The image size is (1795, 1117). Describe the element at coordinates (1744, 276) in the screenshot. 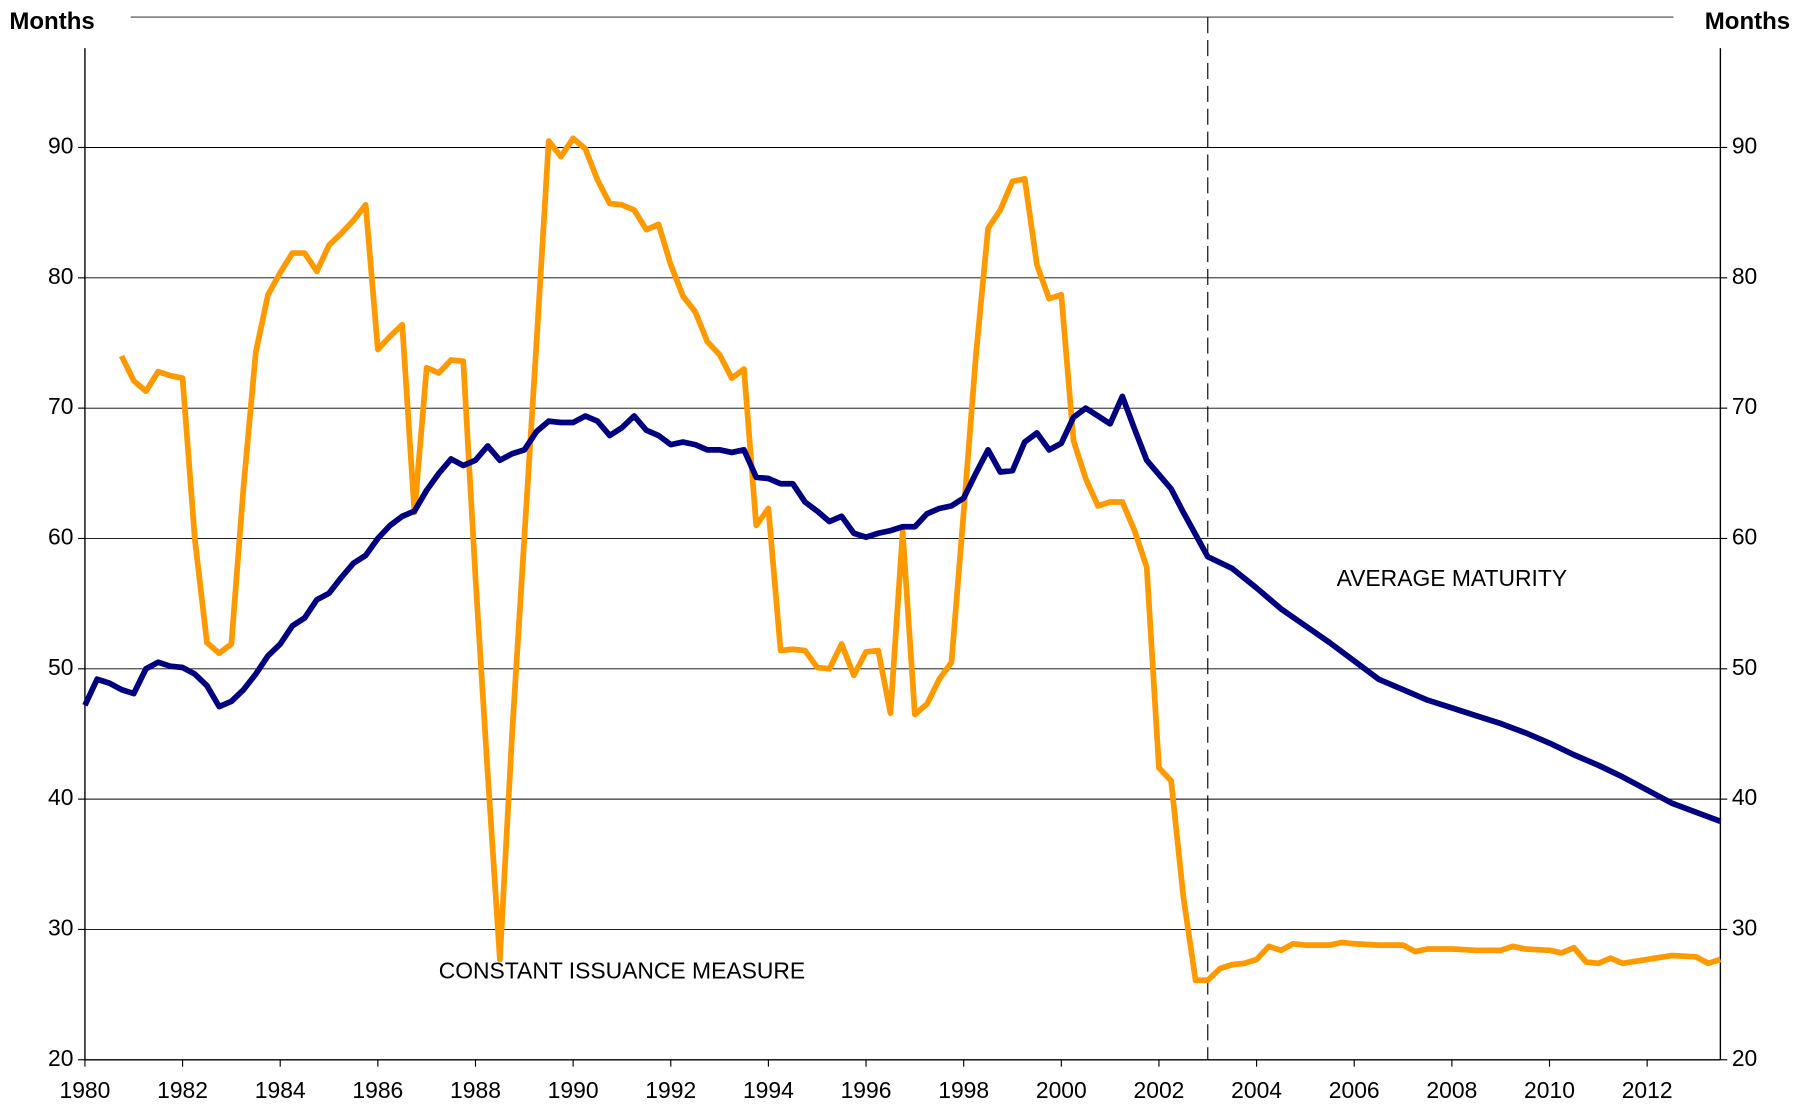

I see `y2-tick-label: 80` at that location.